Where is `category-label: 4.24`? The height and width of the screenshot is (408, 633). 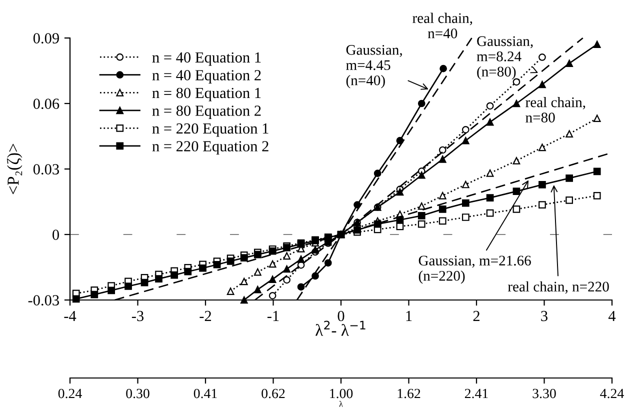 category-label: 4.24 is located at coordinates (612, 393).